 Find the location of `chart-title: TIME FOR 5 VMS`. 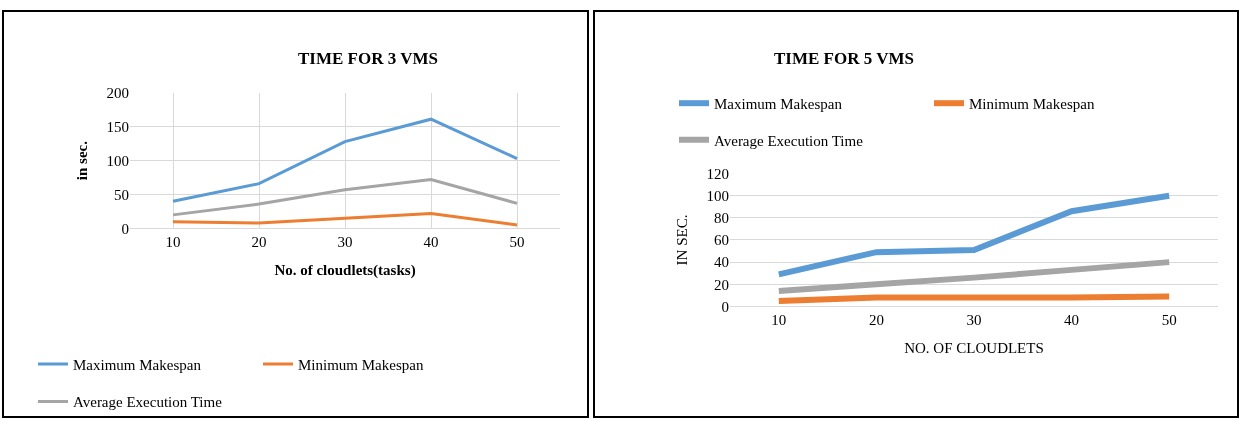

chart-title: TIME FOR 5 VMS is located at coordinates (844, 58).